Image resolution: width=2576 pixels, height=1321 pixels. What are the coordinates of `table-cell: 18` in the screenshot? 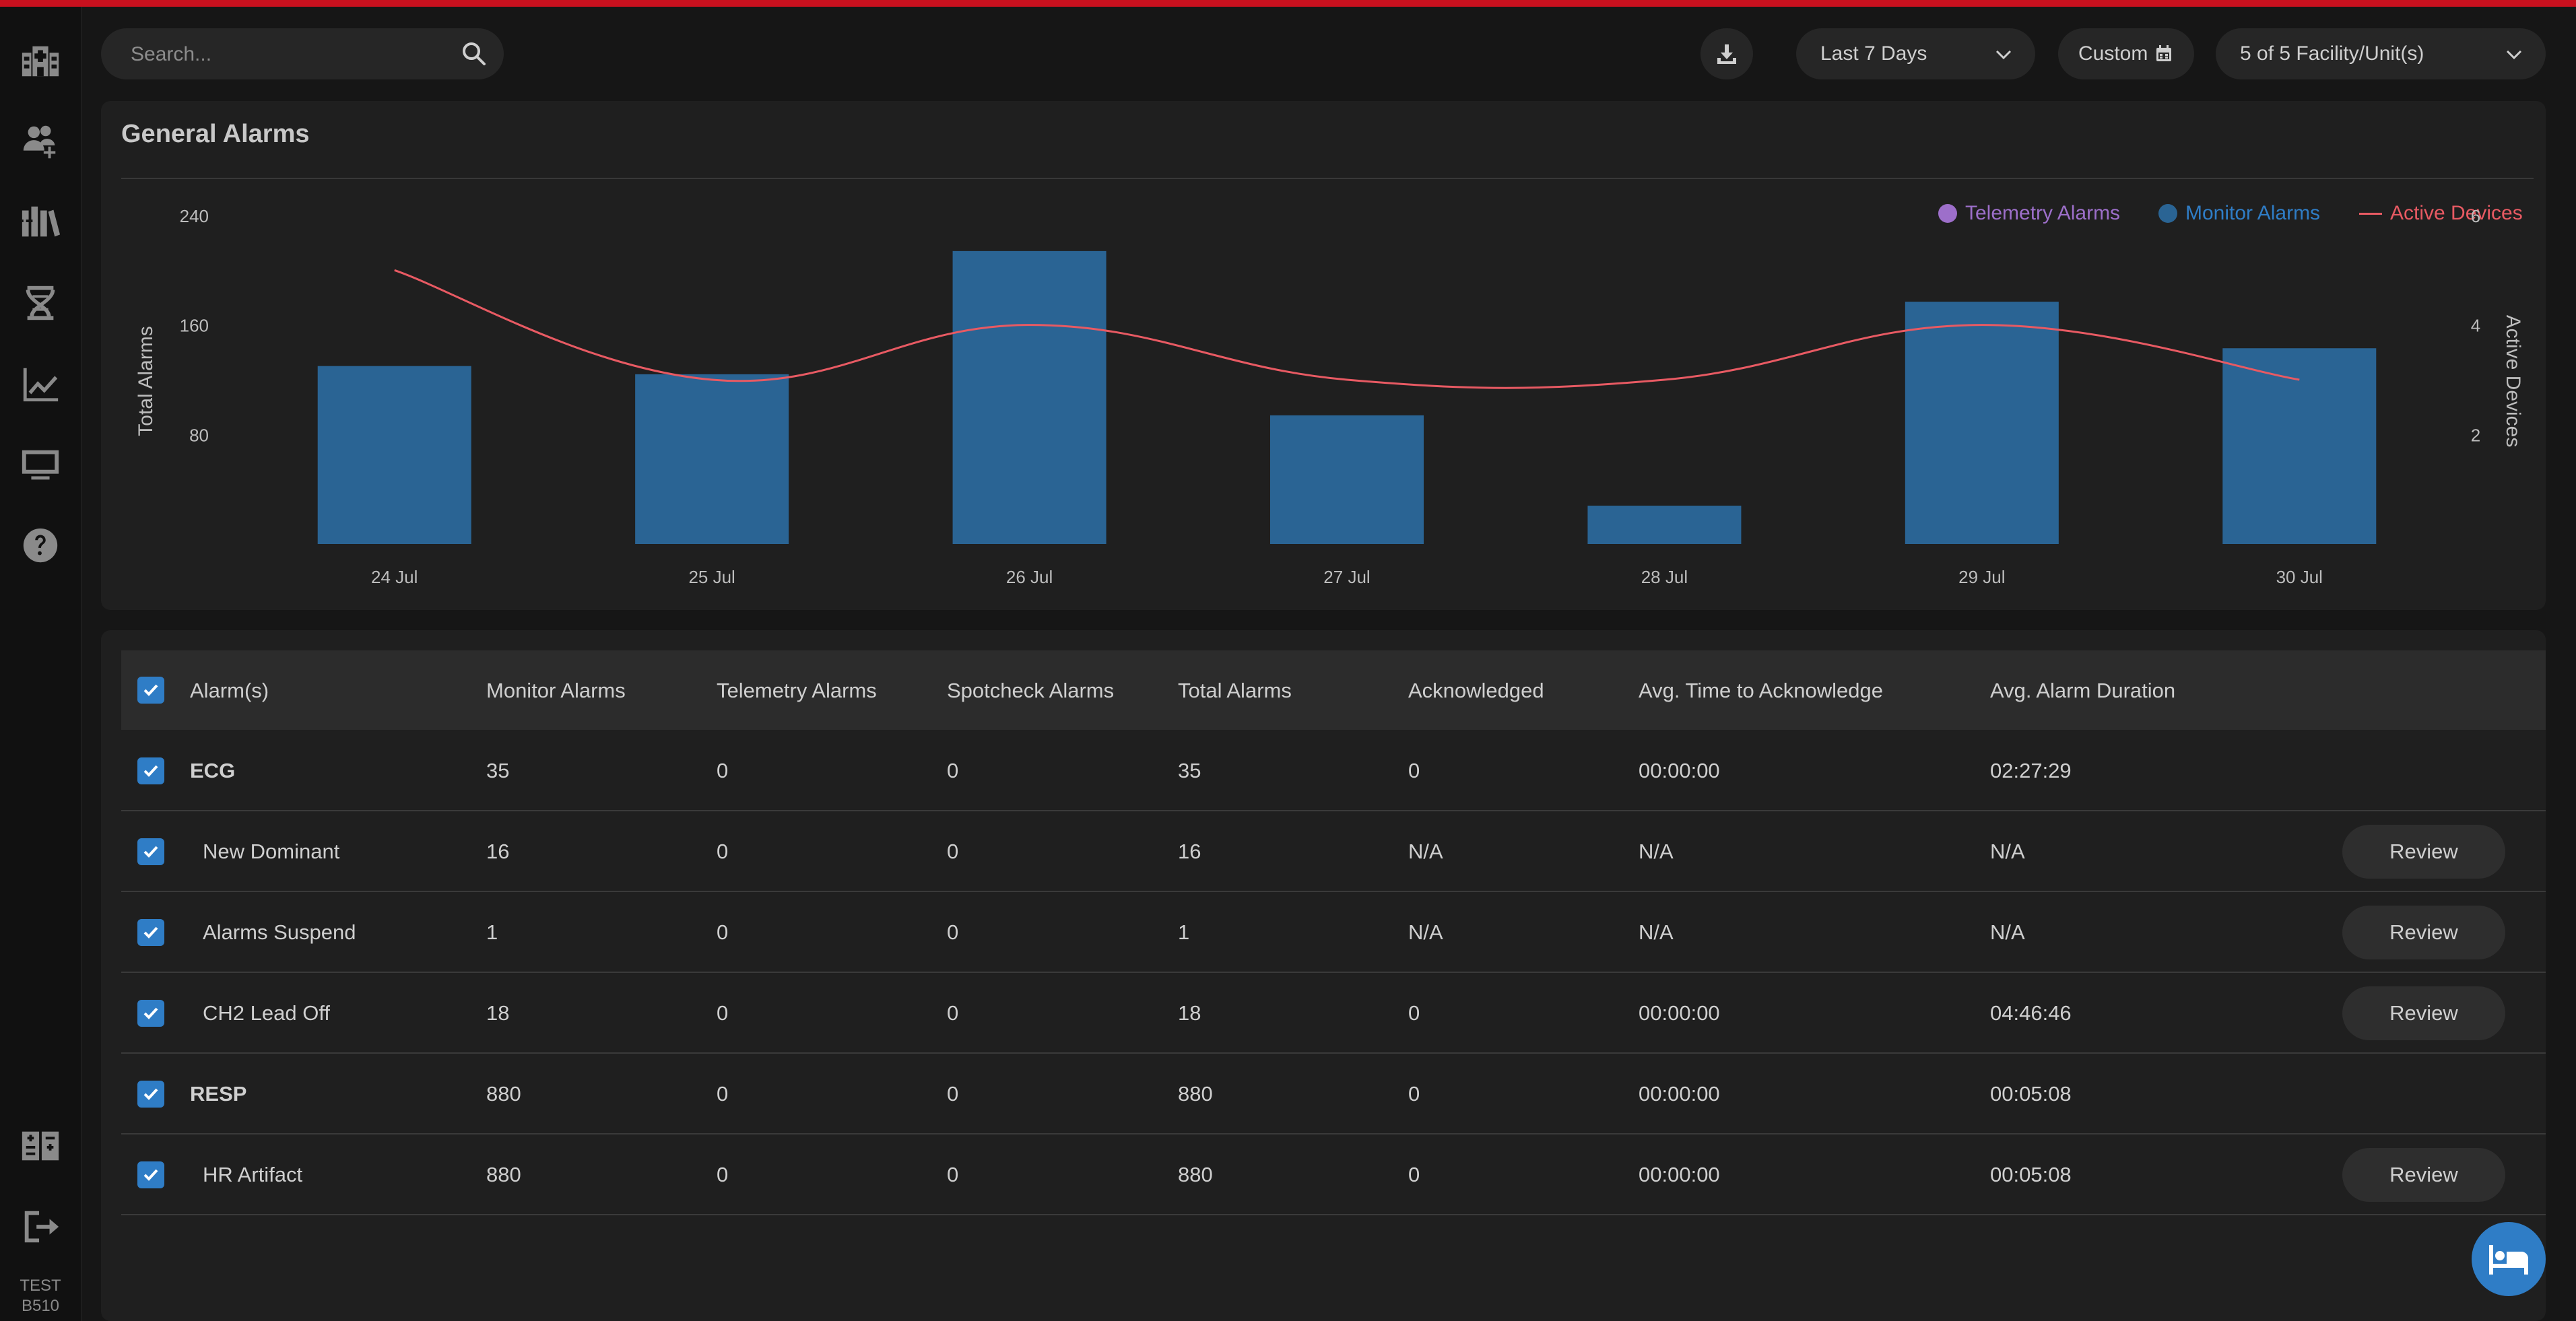 It's located at (498, 1013).